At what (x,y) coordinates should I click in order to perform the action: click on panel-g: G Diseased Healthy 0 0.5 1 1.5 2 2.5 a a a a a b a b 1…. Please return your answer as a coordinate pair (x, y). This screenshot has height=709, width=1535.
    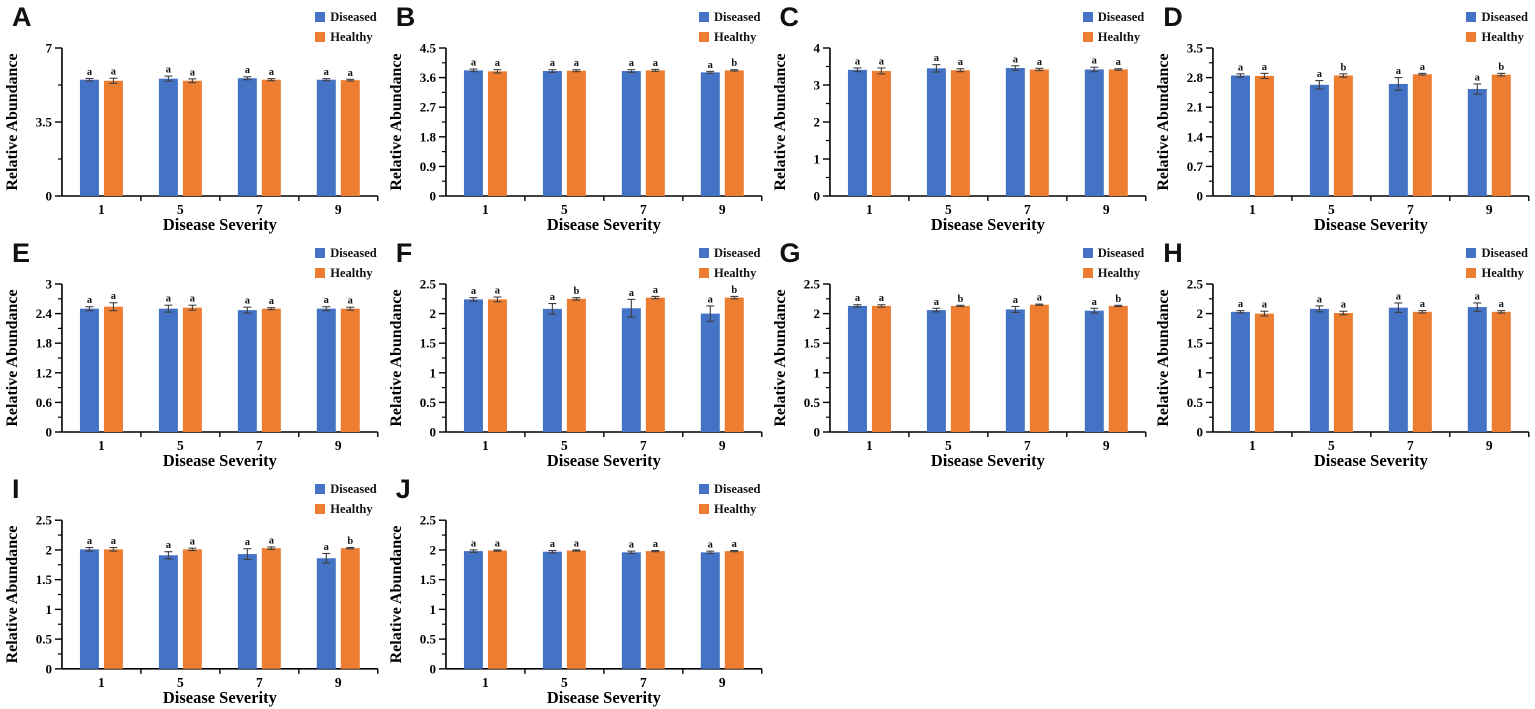
    Looking at the image, I should click on (960, 354).